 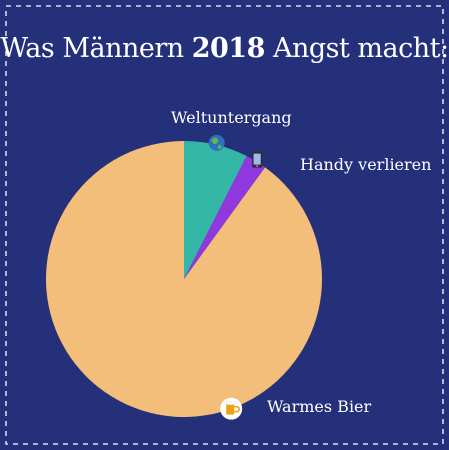 I want to click on title-suffix: Angst macht:, so click(x=356, y=48).